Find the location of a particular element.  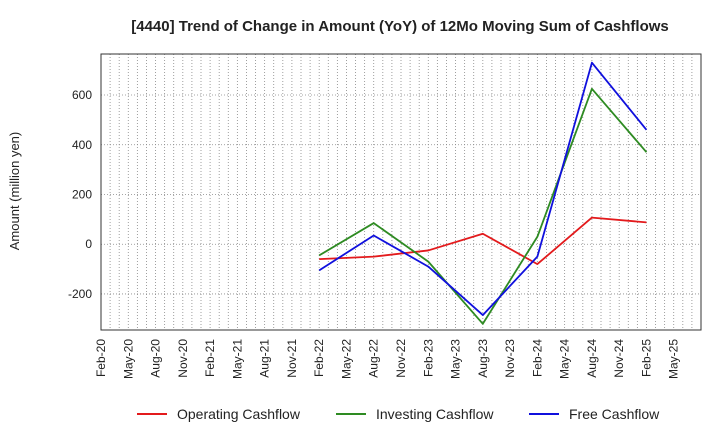

x-tick-label: Feb-25 is located at coordinates (646, 358).